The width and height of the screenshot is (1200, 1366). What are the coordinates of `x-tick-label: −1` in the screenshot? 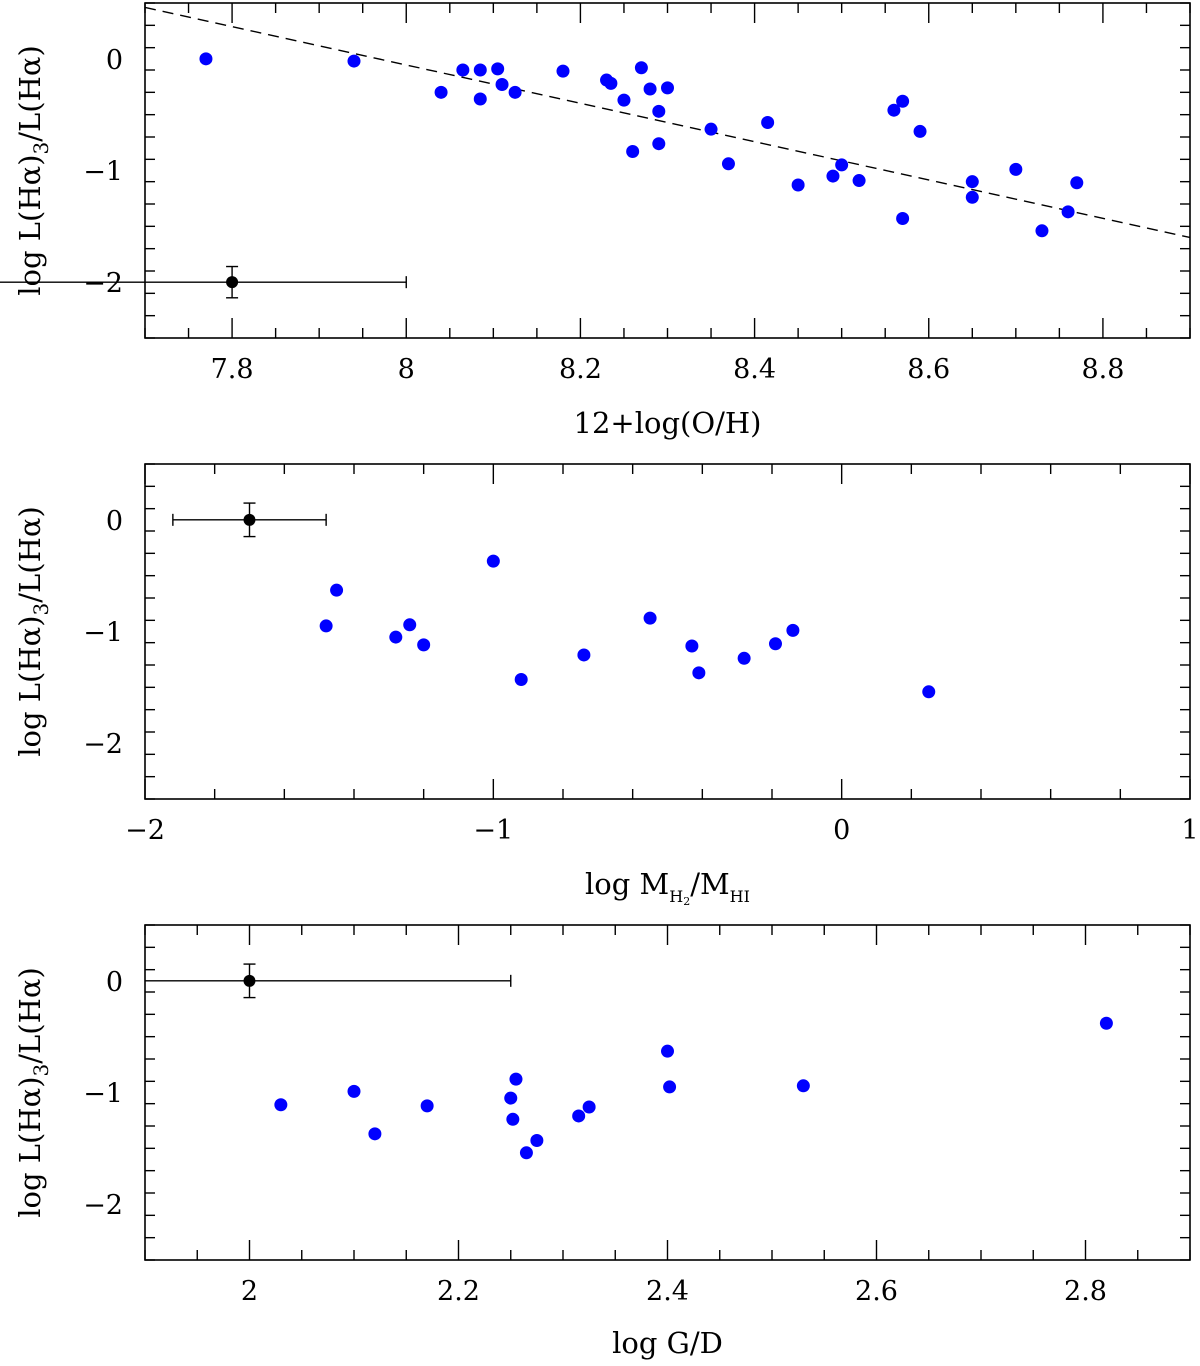 It's located at (493, 830).